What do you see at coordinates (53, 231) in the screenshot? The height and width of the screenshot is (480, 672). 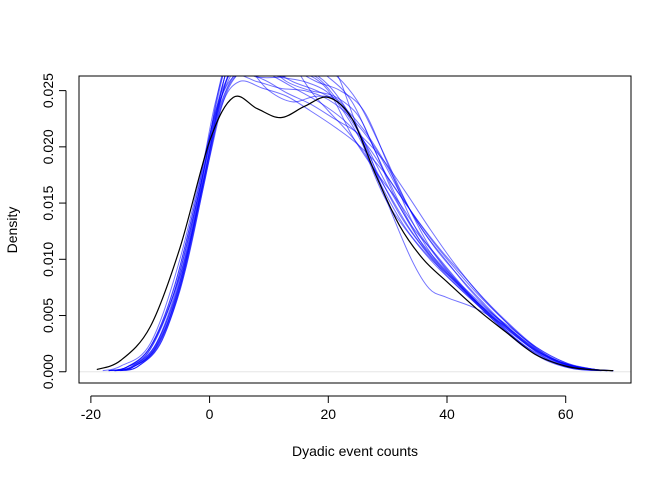 I see `y-axis: 0.000 0.005 0.010 0.015 0.020 0.025` at bounding box center [53, 231].